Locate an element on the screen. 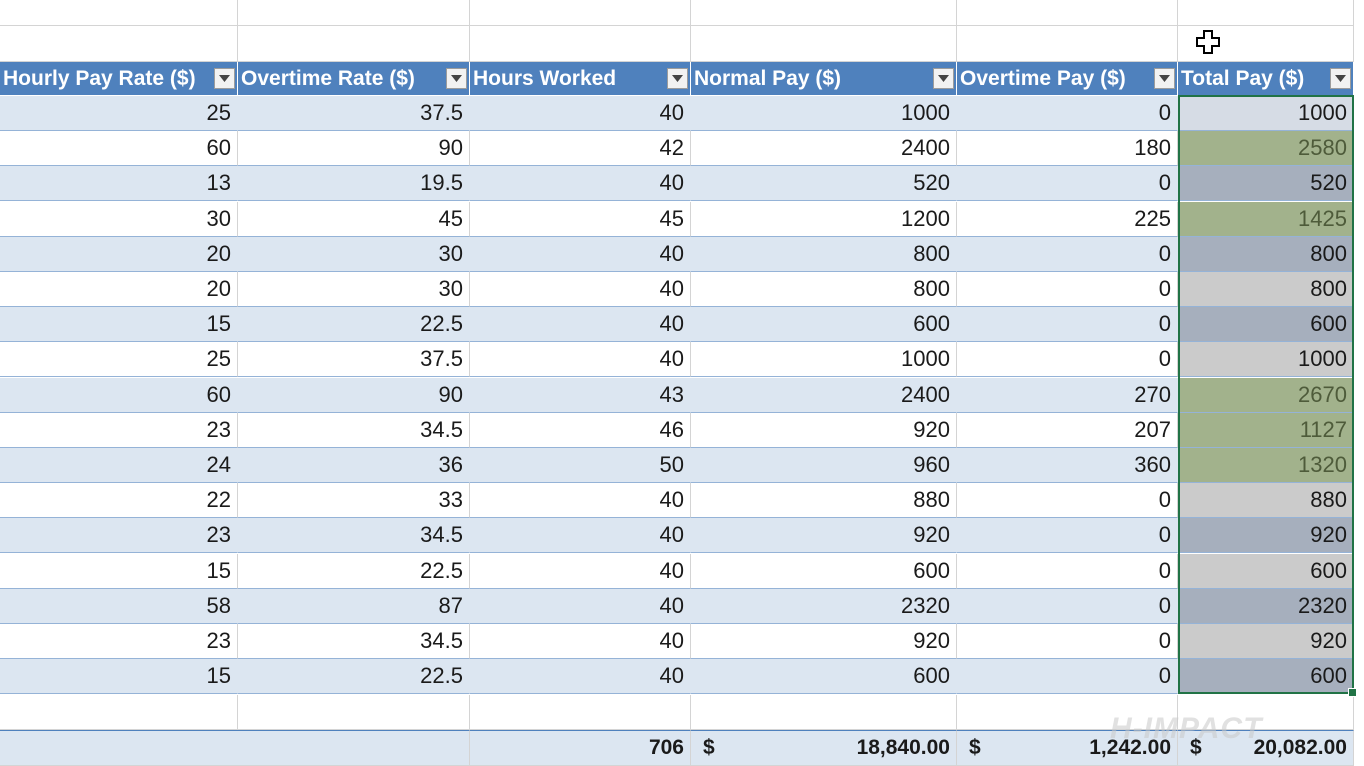  total-cell: $1,242.00 is located at coordinates (1067, 748).